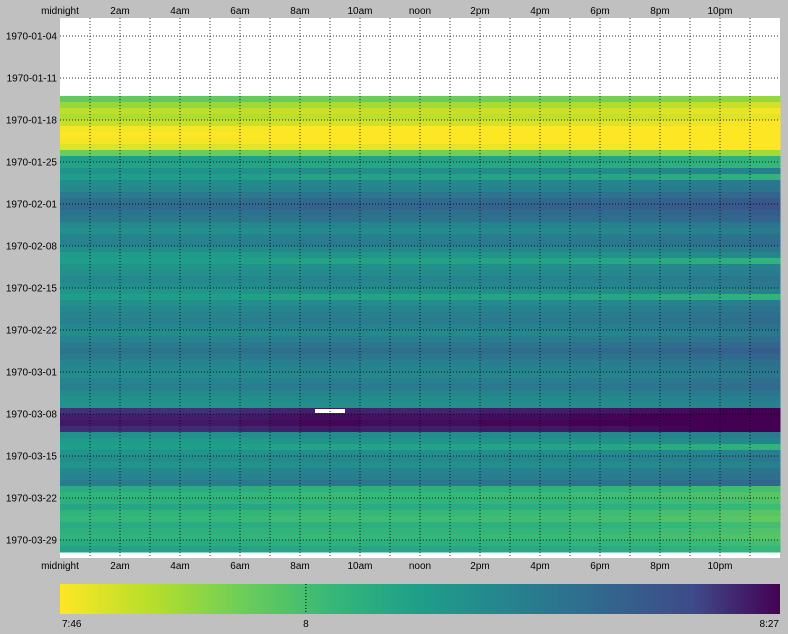 Image resolution: width=788 pixels, height=634 pixels. What do you see at coordinates (60, 566) in the screenshot?
I see `x-tick-label: midnight` at bounding box center [60, 566].